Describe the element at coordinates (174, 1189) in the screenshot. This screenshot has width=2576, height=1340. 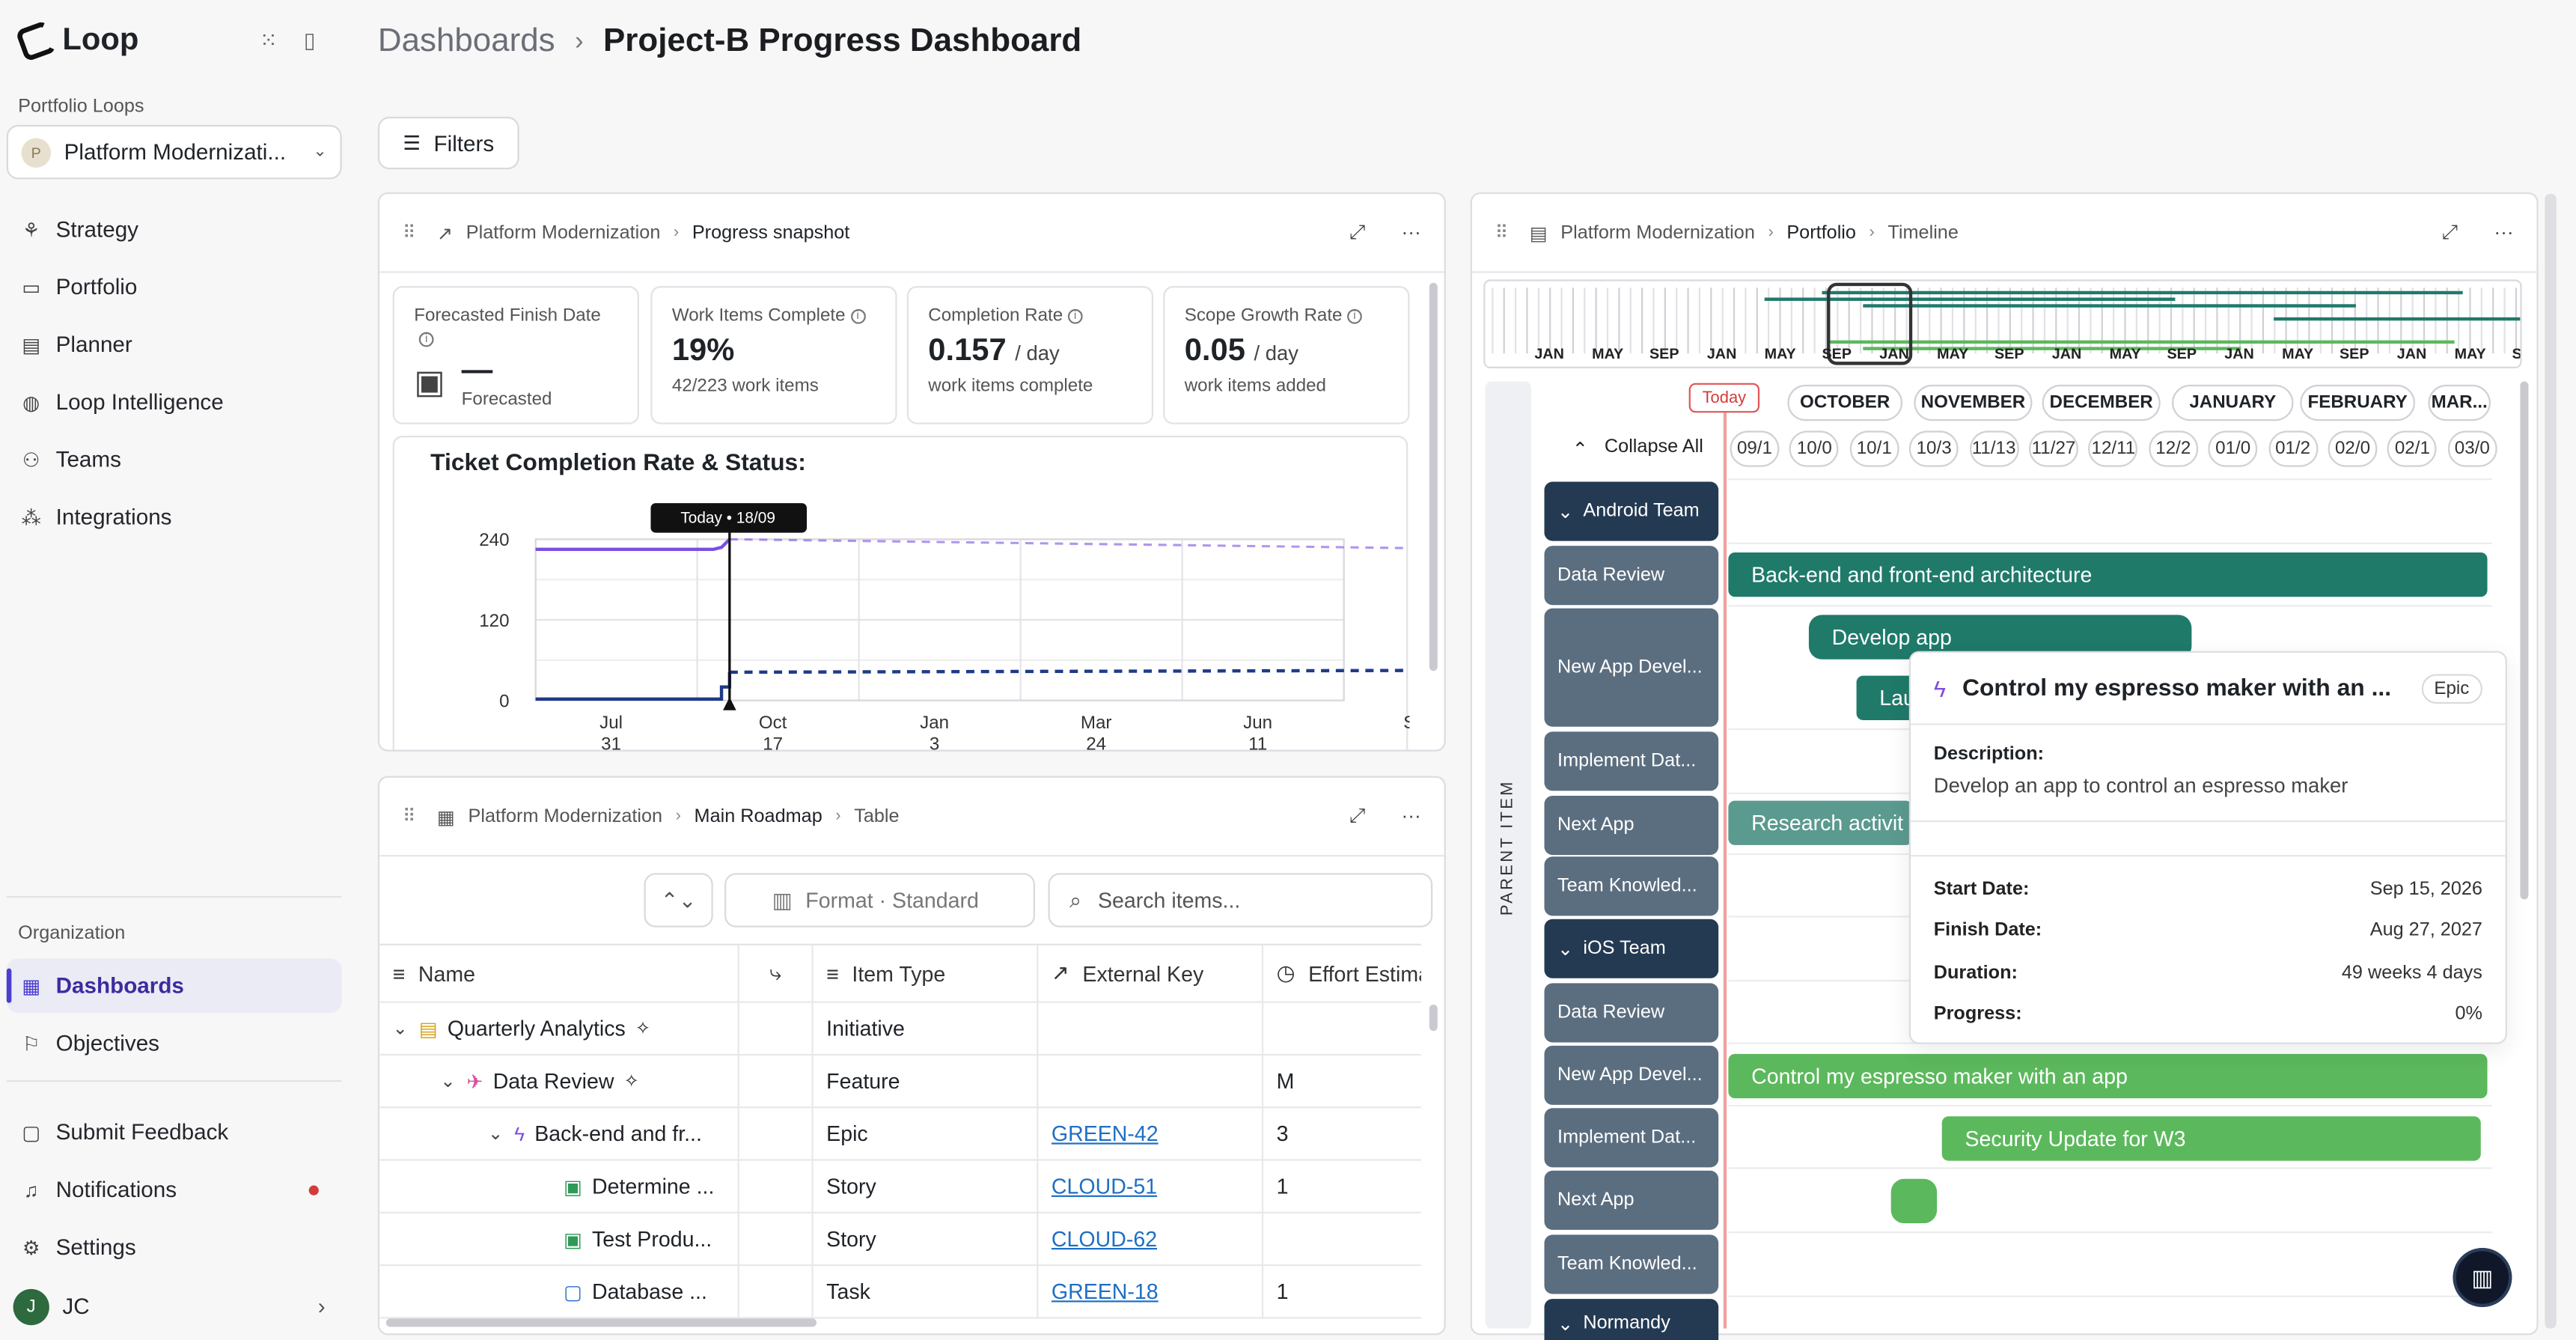
I see `sidebar-item-notifications: ♫ Notifications` at that location.